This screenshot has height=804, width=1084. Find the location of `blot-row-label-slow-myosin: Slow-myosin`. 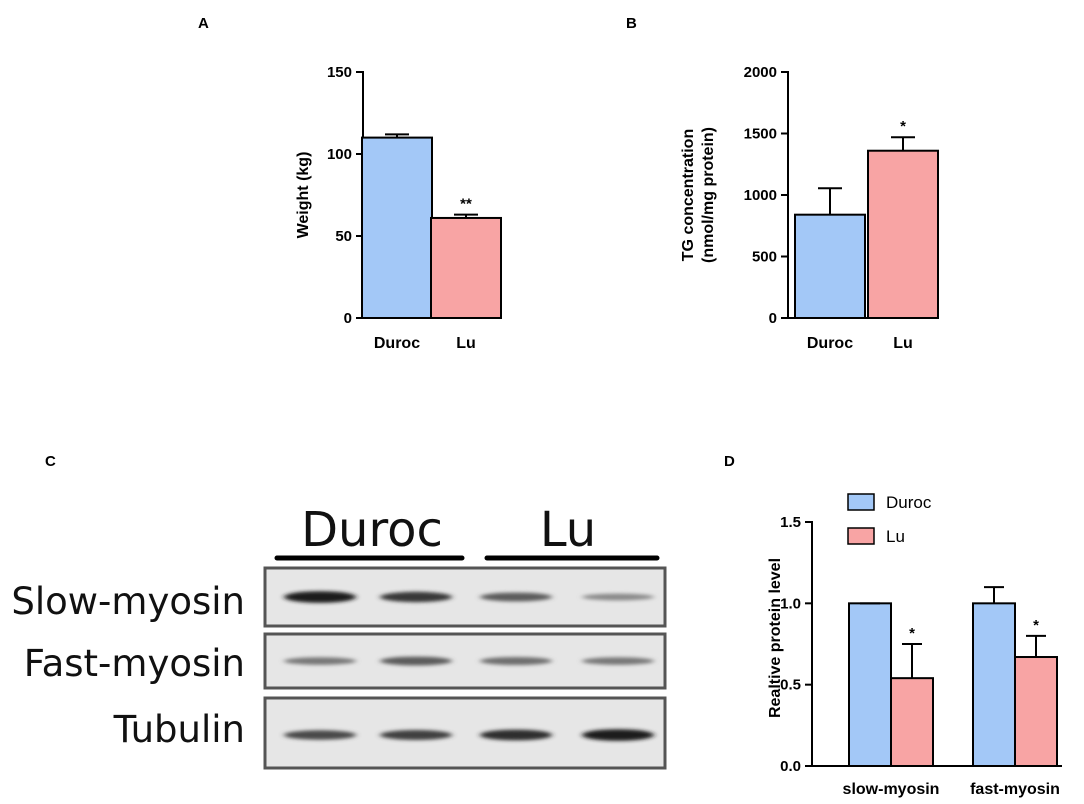

blot-row-label-slow-myosin: Slow-myosin is located at coordinates (128, 601).